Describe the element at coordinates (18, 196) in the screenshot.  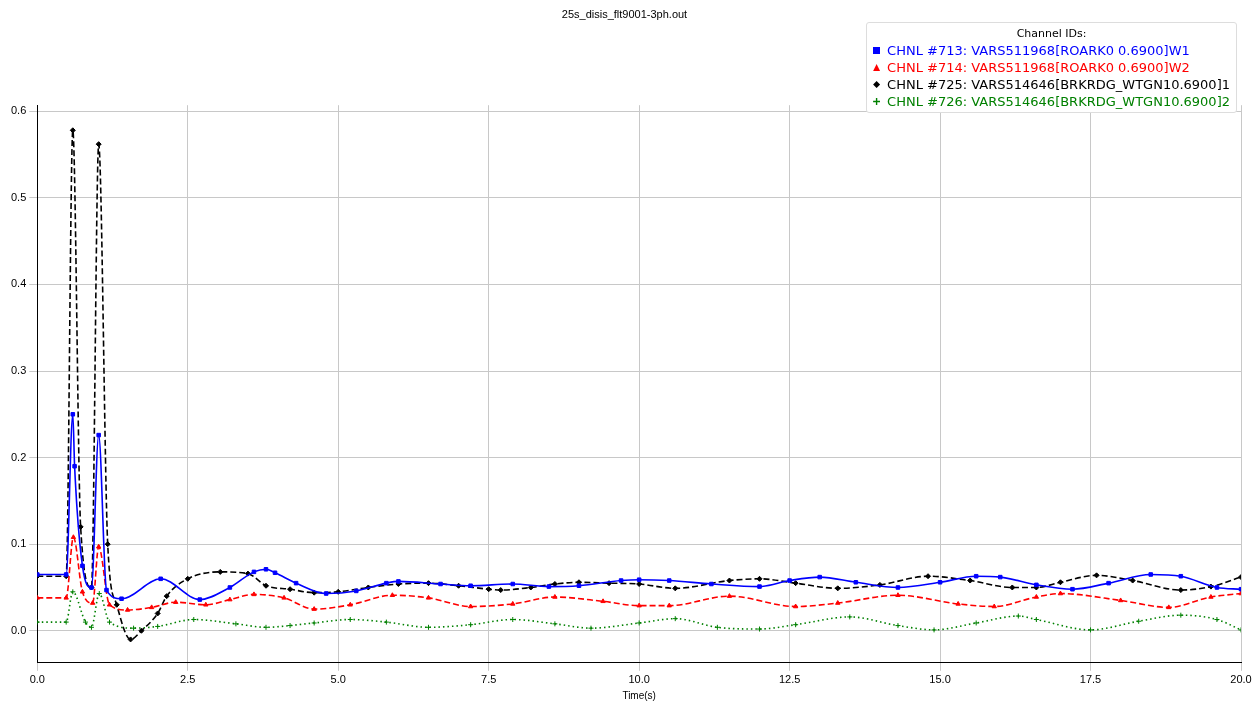
I see `y-tick-label: 0.5` at that location.